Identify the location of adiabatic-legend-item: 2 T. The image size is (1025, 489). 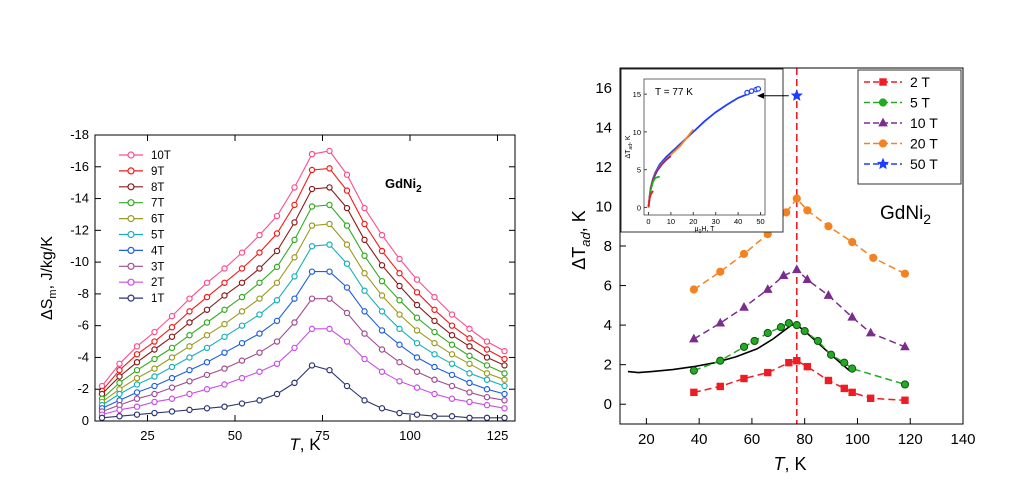
(897, 82).